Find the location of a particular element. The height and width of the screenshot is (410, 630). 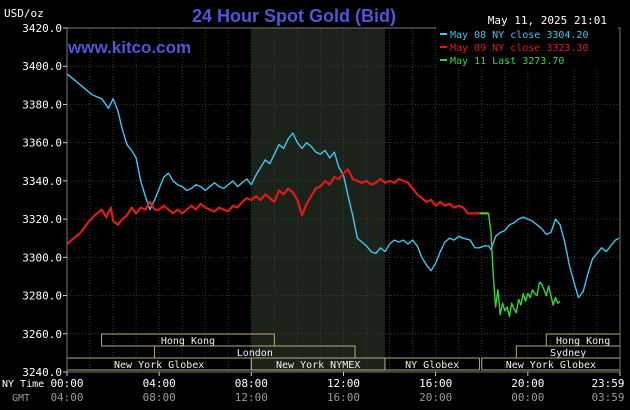

x-tick-label-ny: 08:00 is located at coordinates (251, 383).